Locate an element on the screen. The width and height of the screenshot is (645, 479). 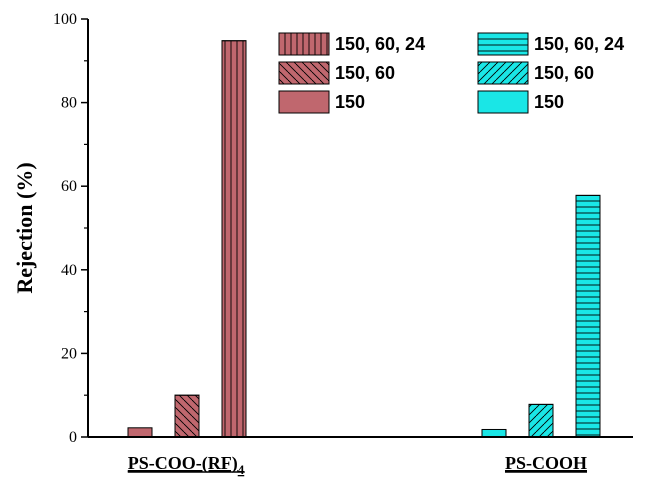
y-ticks: 0 20 40 60 80 100 is located at coordinates (70, 228).